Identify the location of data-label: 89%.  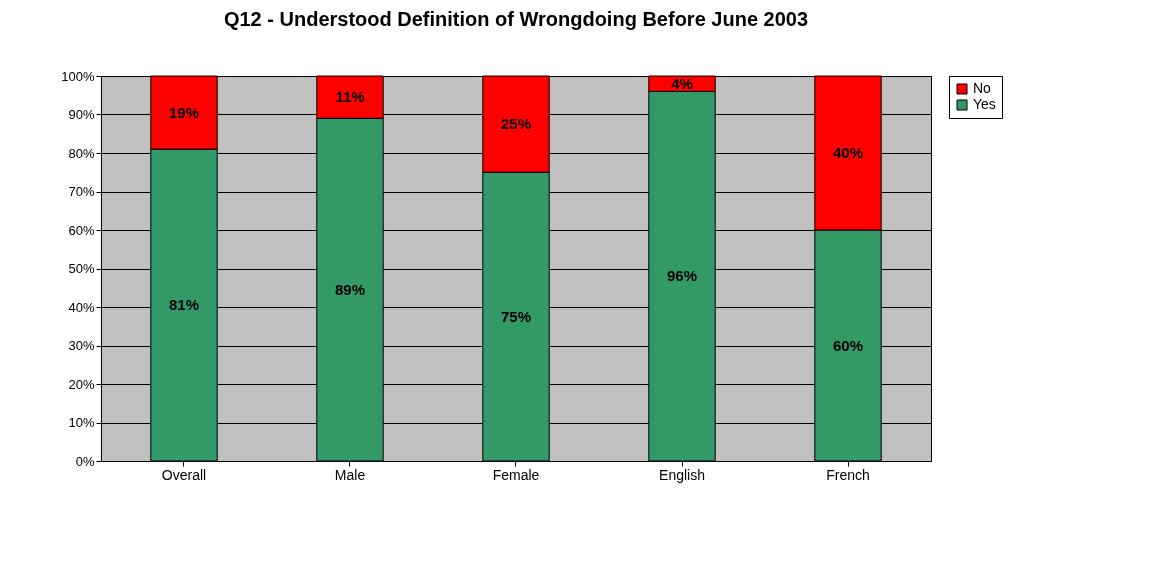
(350, 289).